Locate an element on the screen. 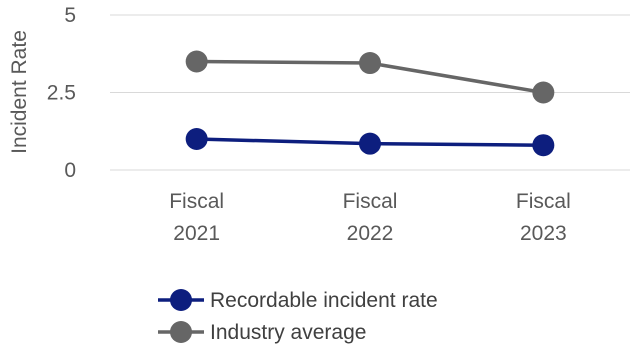 The image size is (633, 346). y-tick-label: 5 is located at coordinates (70, 15).